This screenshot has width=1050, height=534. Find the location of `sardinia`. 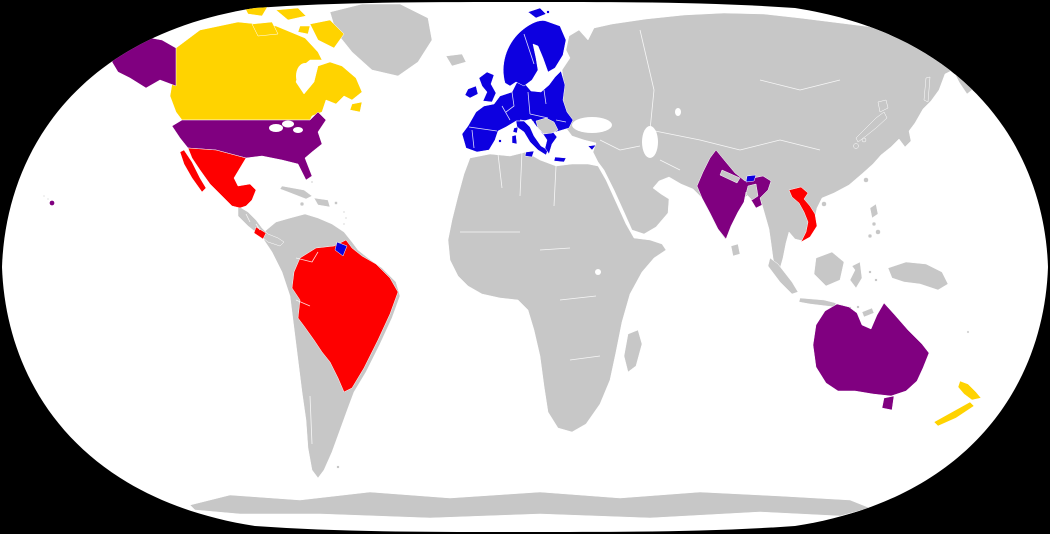

sardinia is located at coordinates (514, 139).